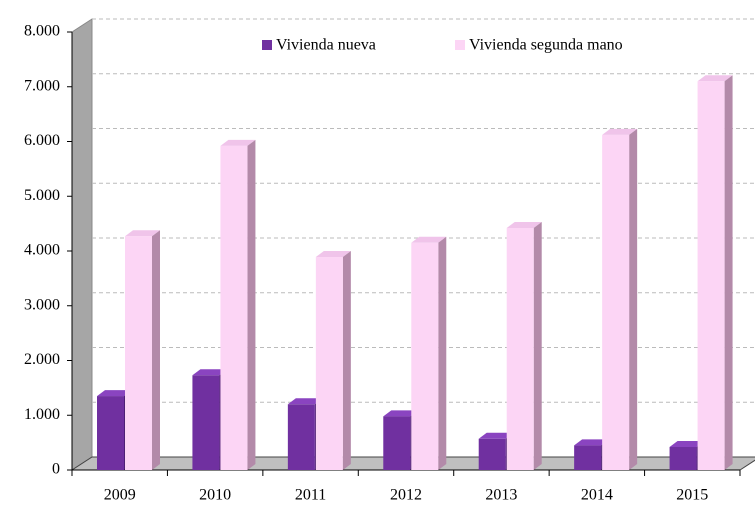  What do you see at coordinates (120, 495) in the screenshot?
I see `x-tick-label: 2009` at bounding box center [120, 495].